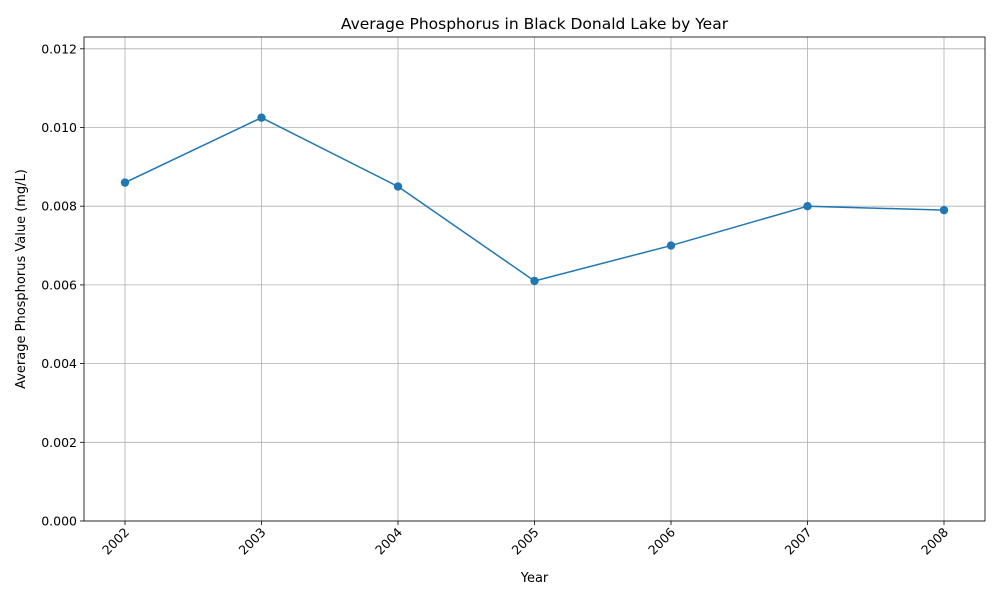 The height and width of the screenshot is (600, 1000). Describe the element at coordinates (661, 540) in the screenshot. I see `x-tick-label: 2006` at that location.